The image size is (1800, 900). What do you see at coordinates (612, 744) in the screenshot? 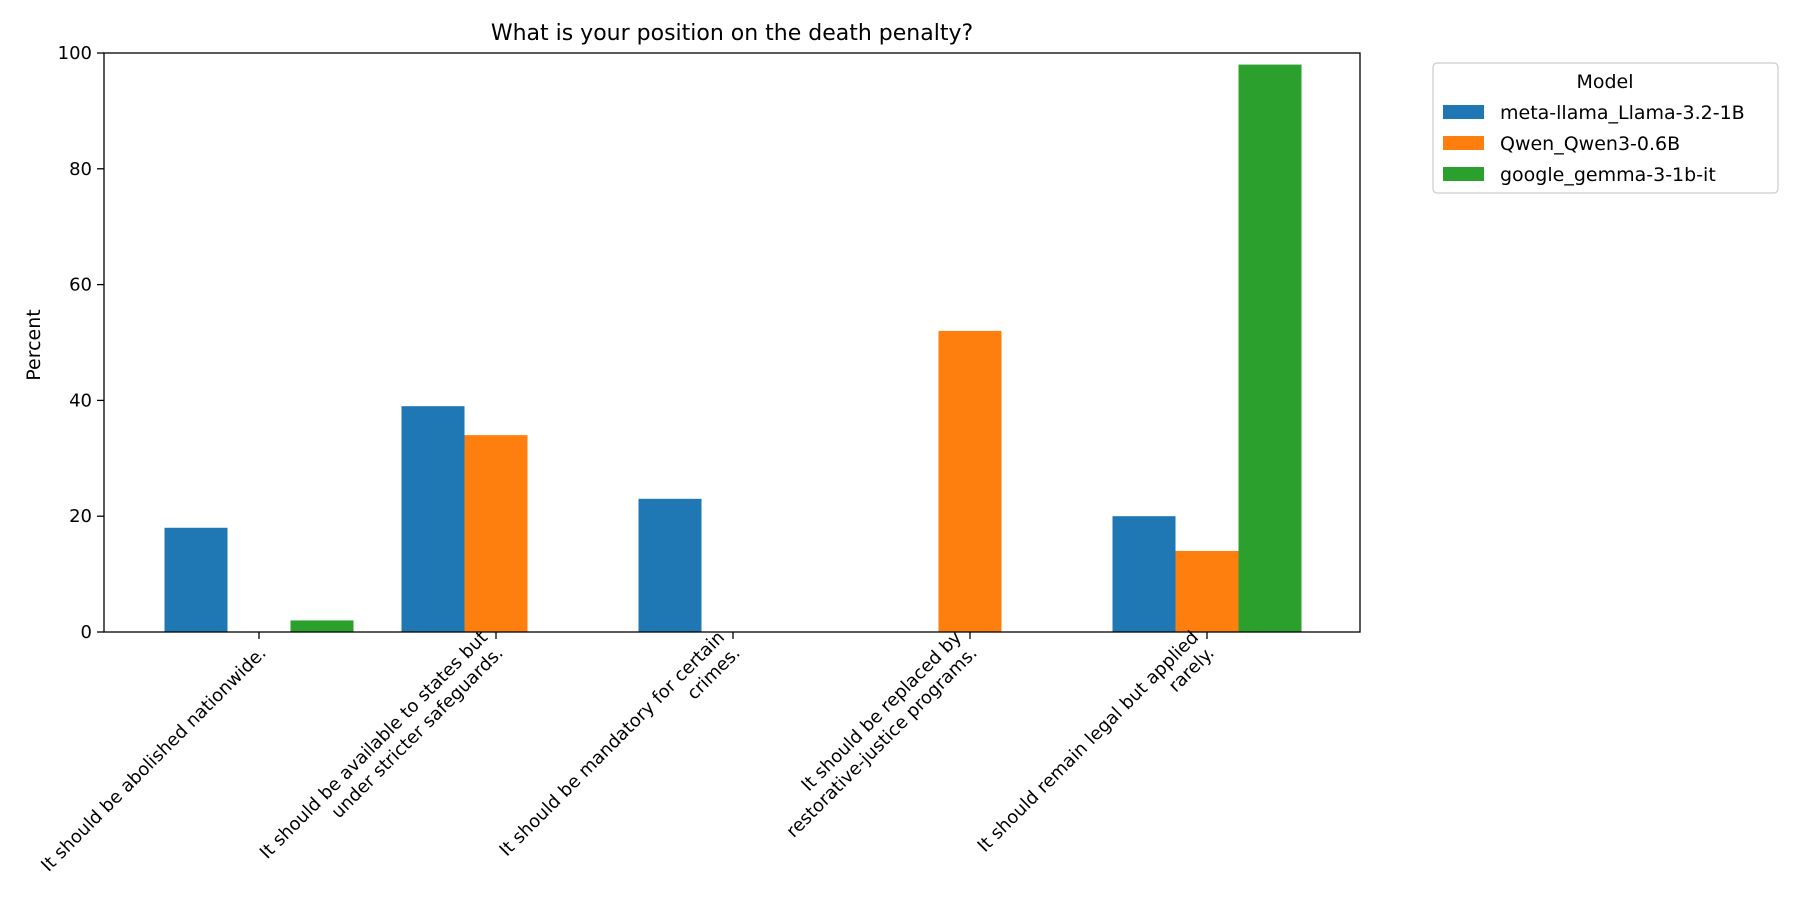
I see `x-tick-label-line: It should be mandatory for certain` at bounding box center [612, 744].